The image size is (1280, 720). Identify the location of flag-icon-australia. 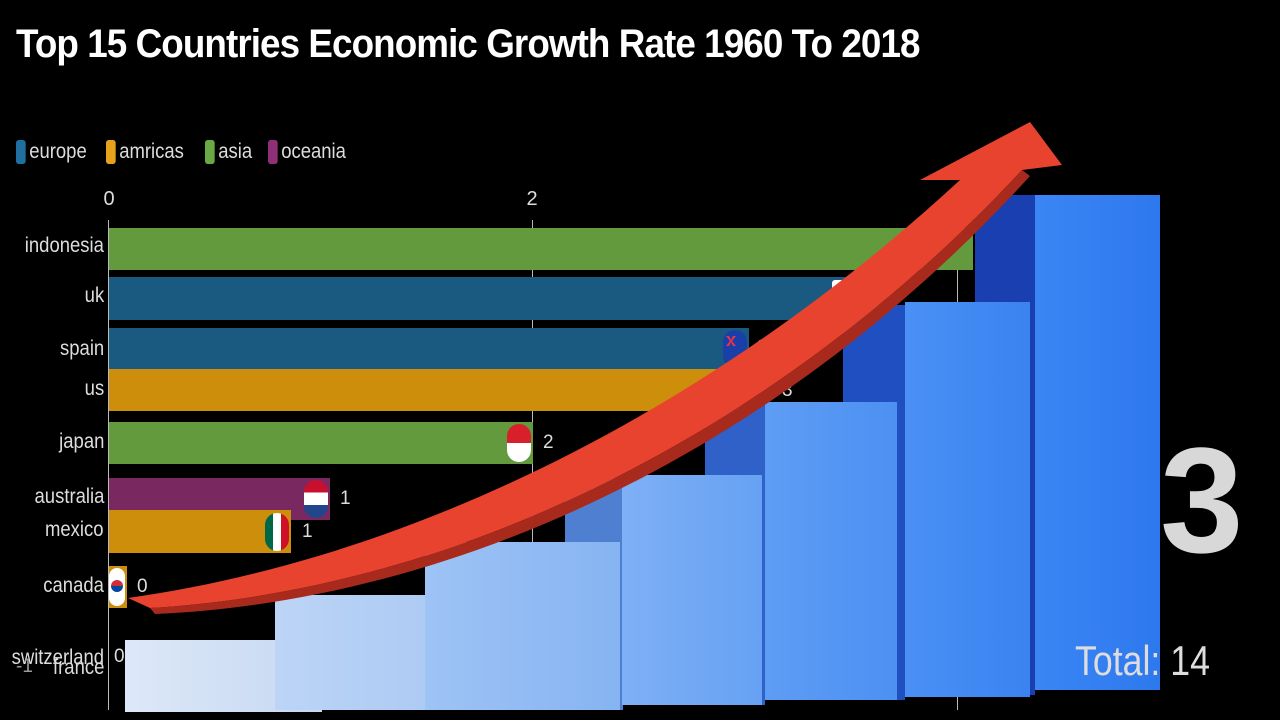
(735, 349).